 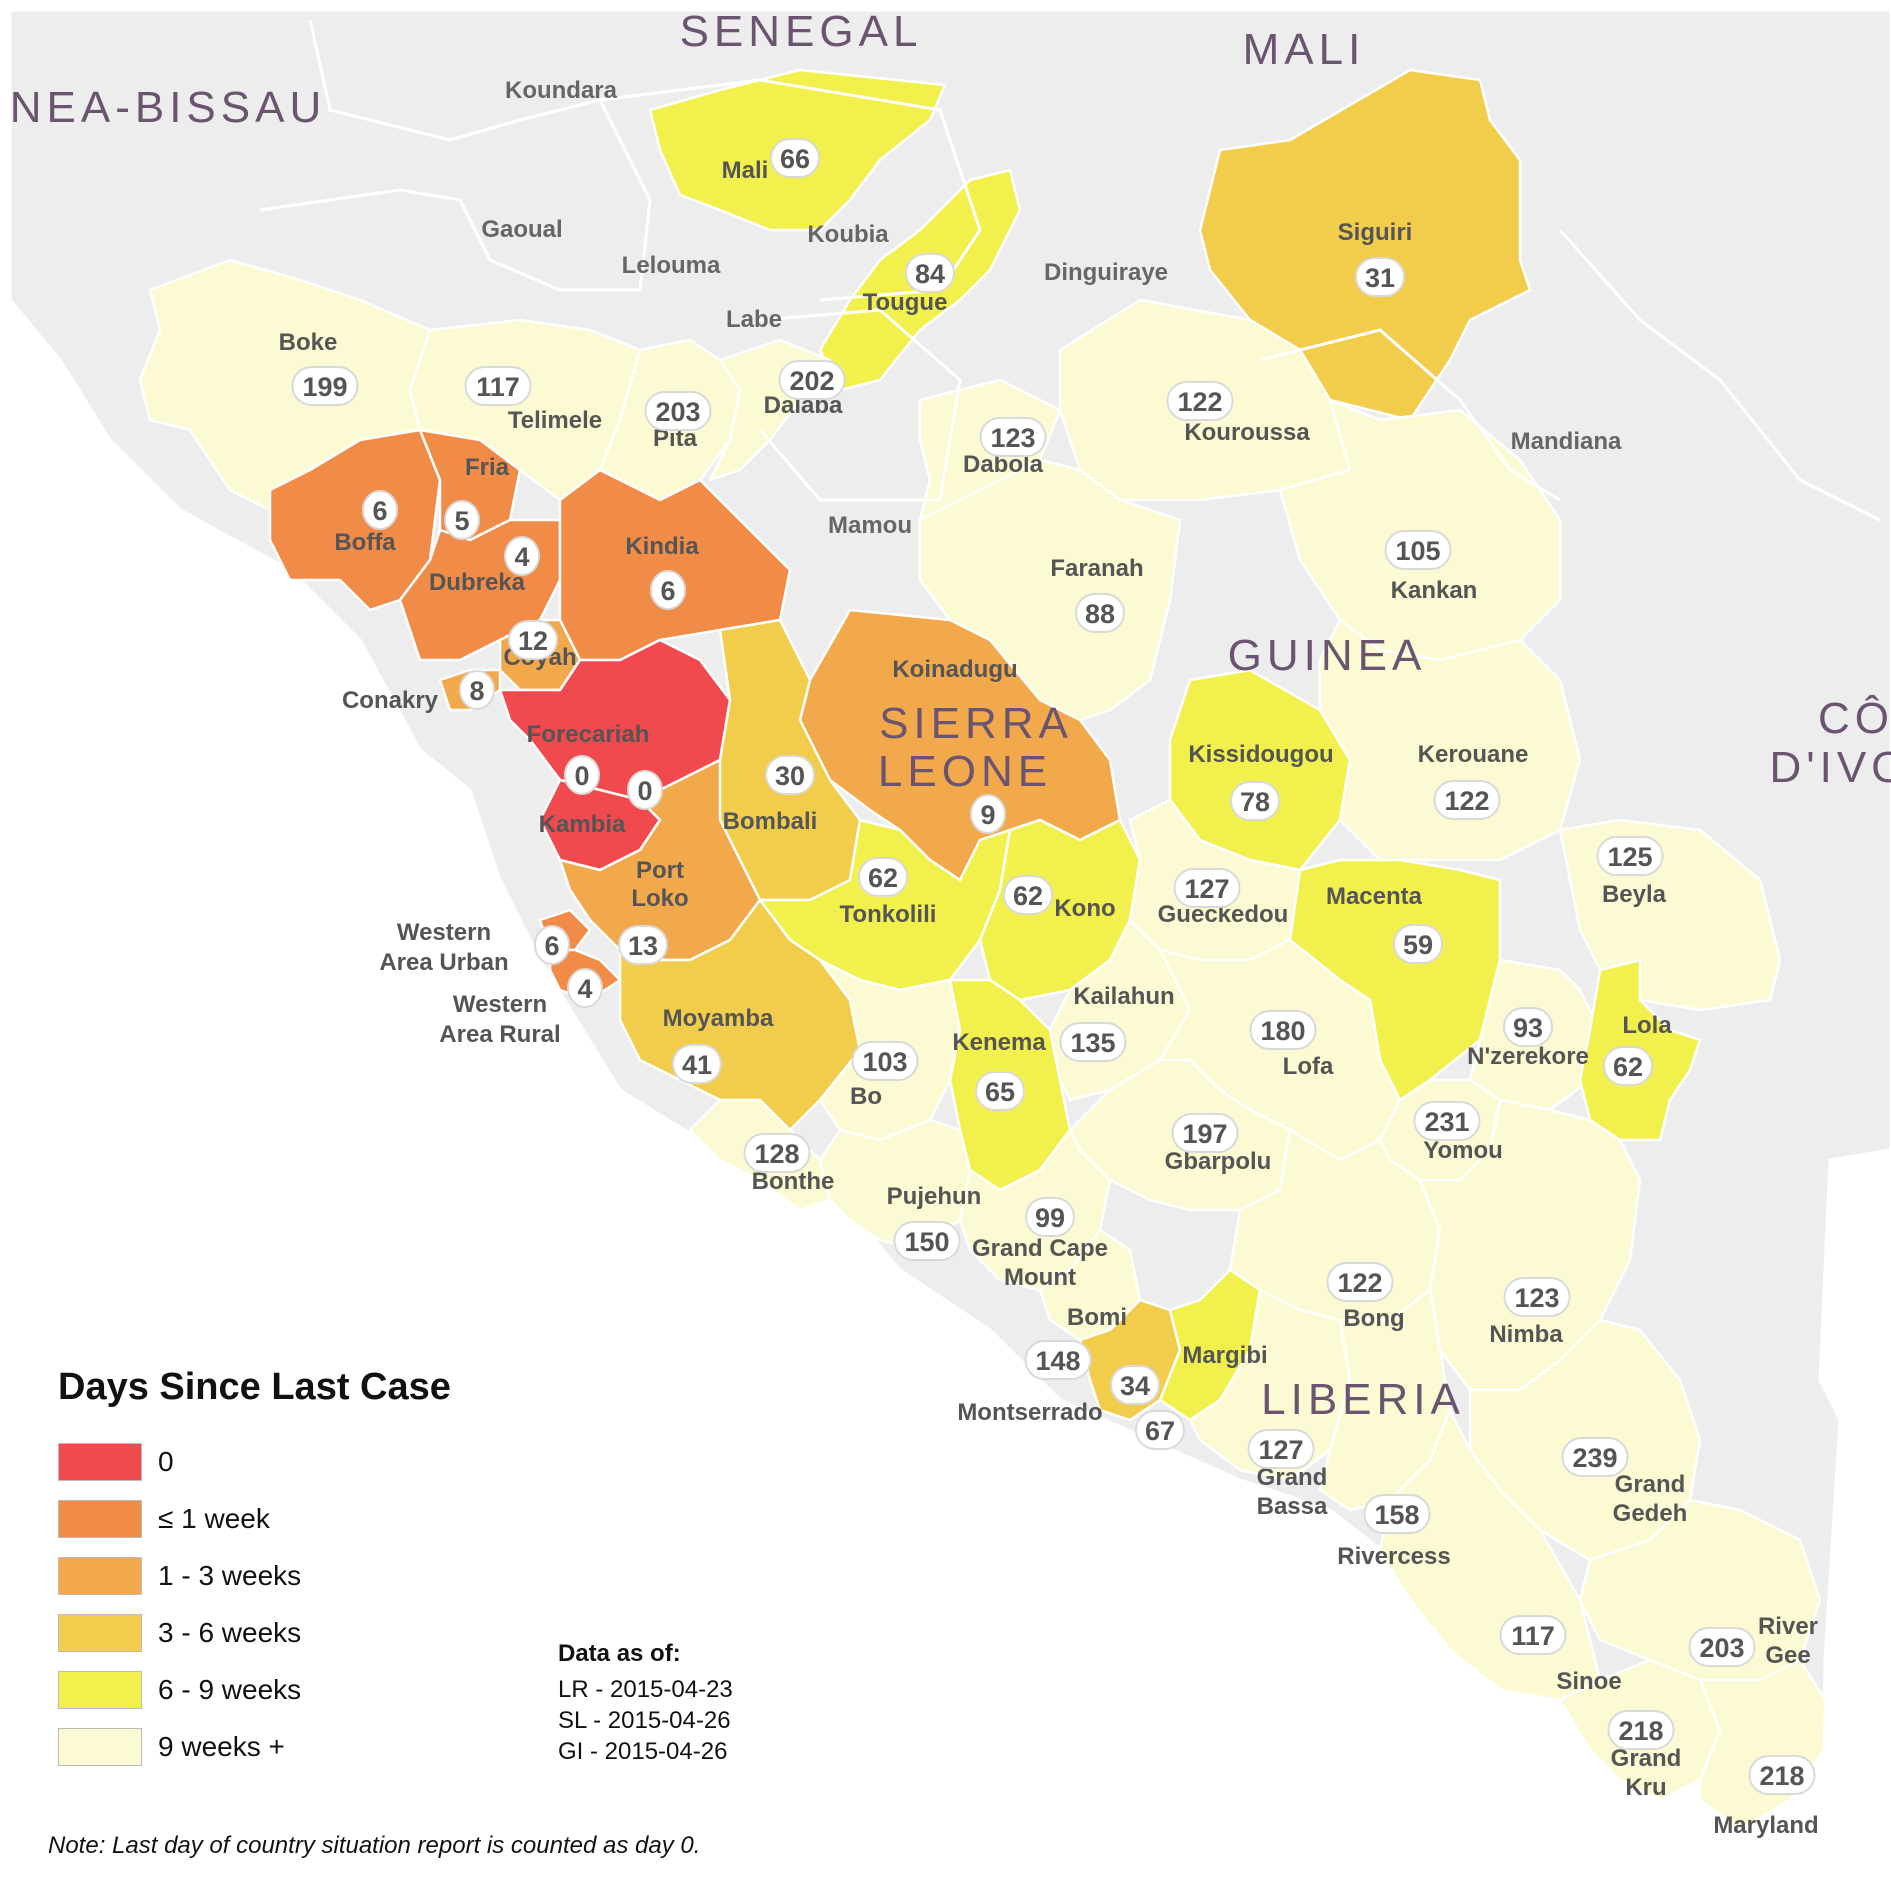 I want to click on district-name-label: Pujehun, so click(x=934, y=1196).